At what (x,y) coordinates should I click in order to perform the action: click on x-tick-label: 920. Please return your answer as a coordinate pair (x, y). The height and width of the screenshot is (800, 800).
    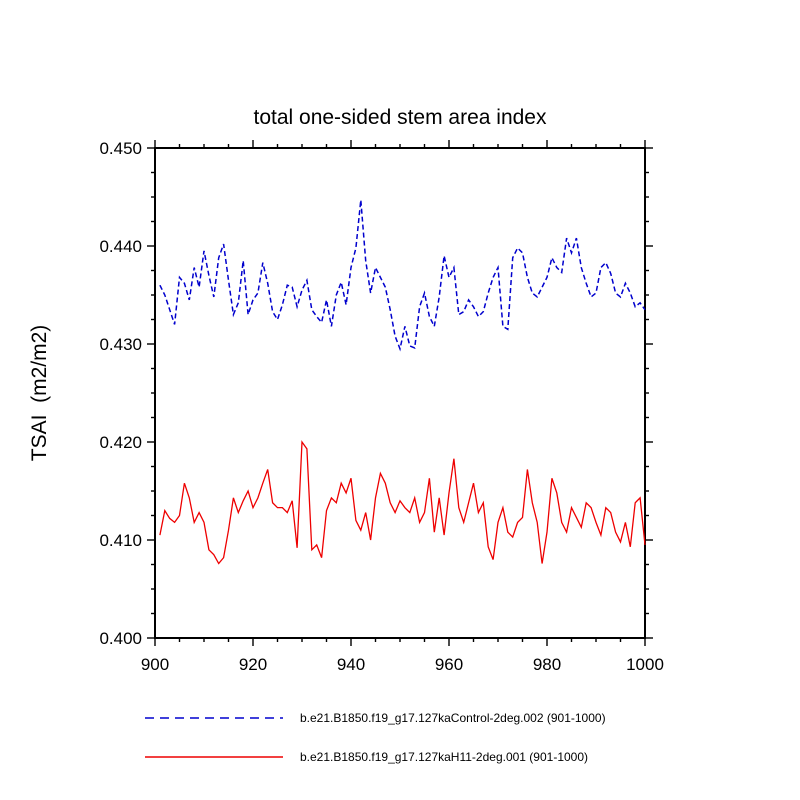
    Looking at the image, I should click on (253, 664).